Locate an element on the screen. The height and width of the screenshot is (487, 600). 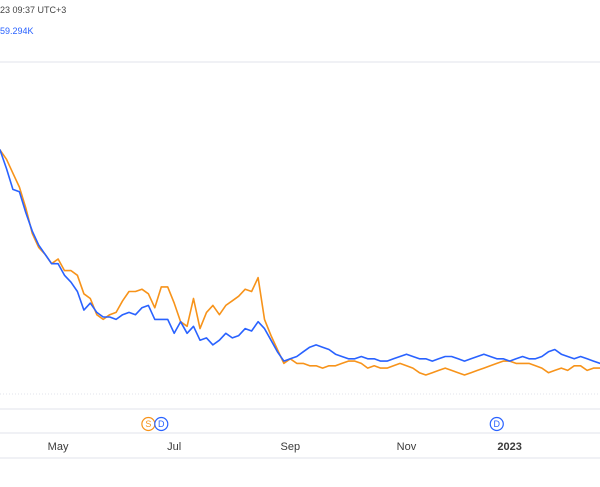
event-badge-d-3: D is located at coordinates (496, 424).